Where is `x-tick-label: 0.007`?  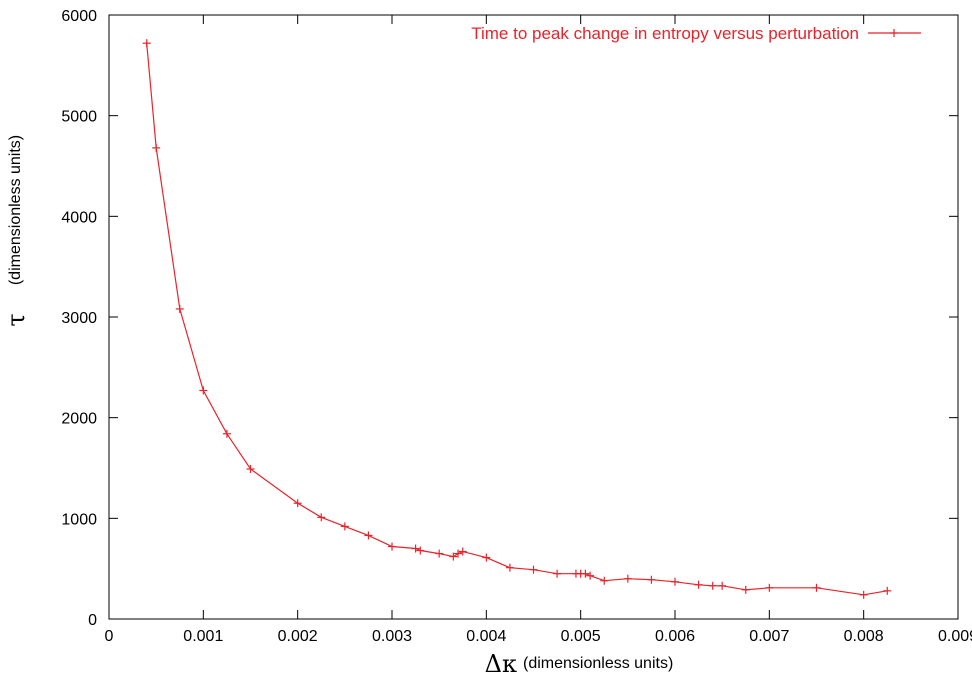
x-tick-label: 0.007 is located at coordinates (769, 636).